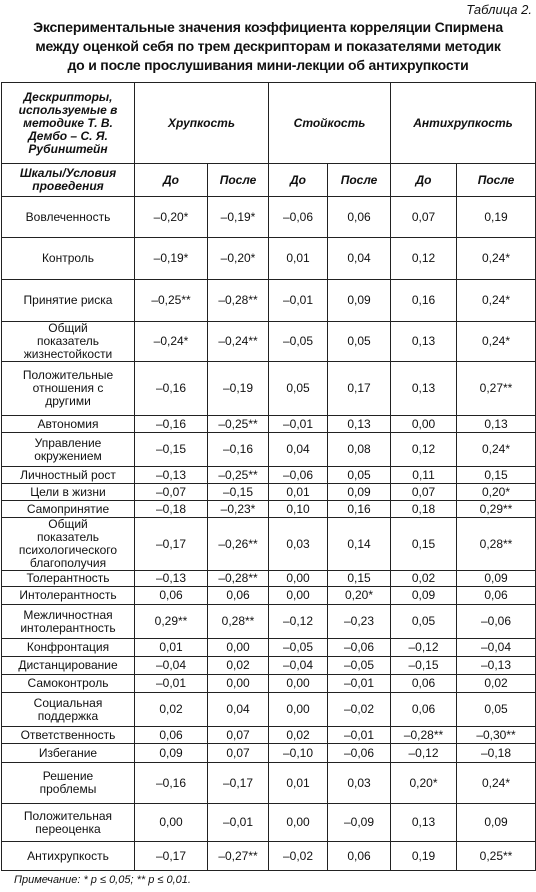 The height and width of the screenshot is (892, 536). What do you see at coordinates (359, 665) in the screenshot?
I see `cell-value: –0,05` at bounding box center [359, 665].